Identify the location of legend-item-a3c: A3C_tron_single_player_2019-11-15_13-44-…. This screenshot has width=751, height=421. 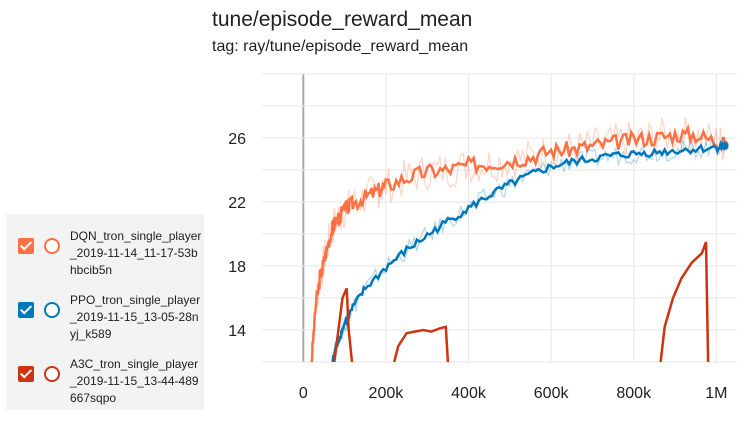
(106, 376).